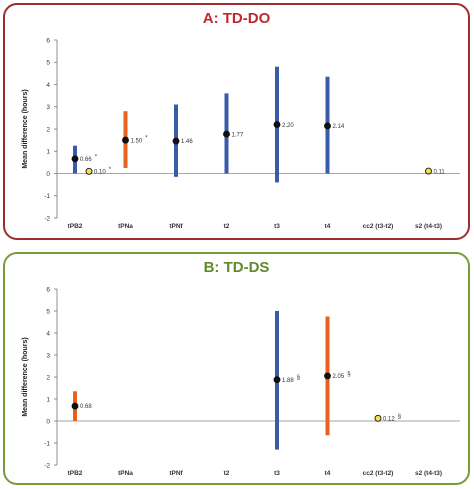 This screenshot has height=489, width=474. Describe the element at coordinates (288, 381) in the screenshot. I see `value-label: 1.88` at that location.